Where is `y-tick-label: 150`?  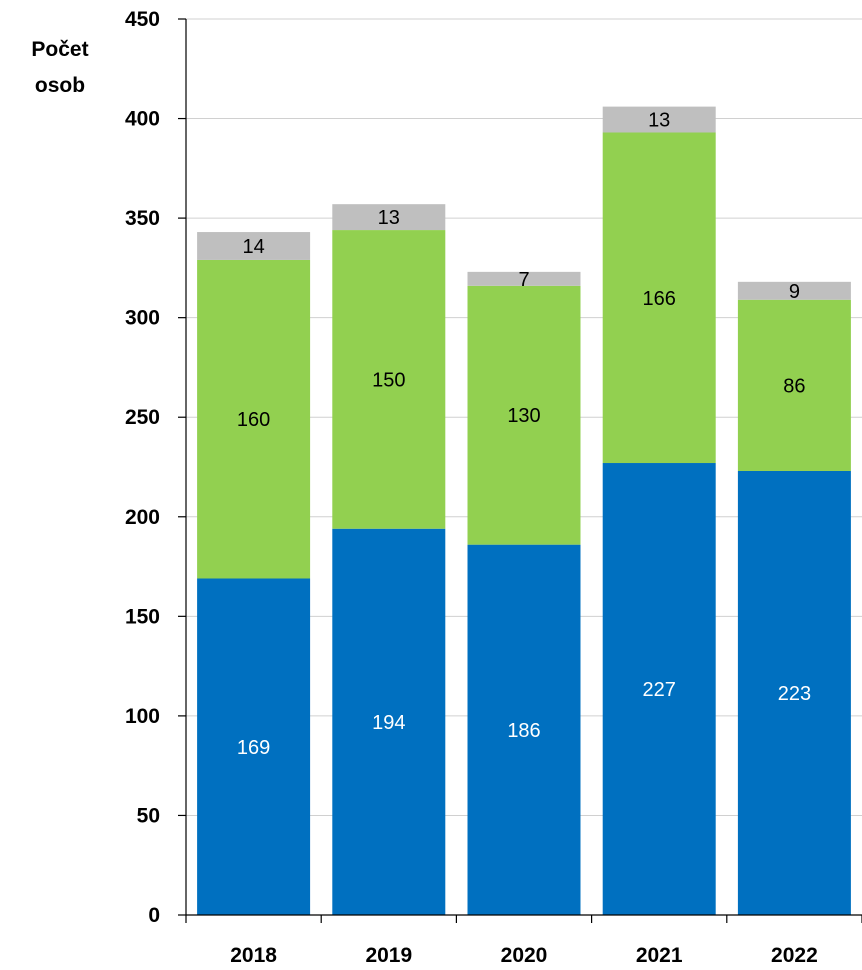
y-tick-label: 150 is located at coordinates (142, 616).